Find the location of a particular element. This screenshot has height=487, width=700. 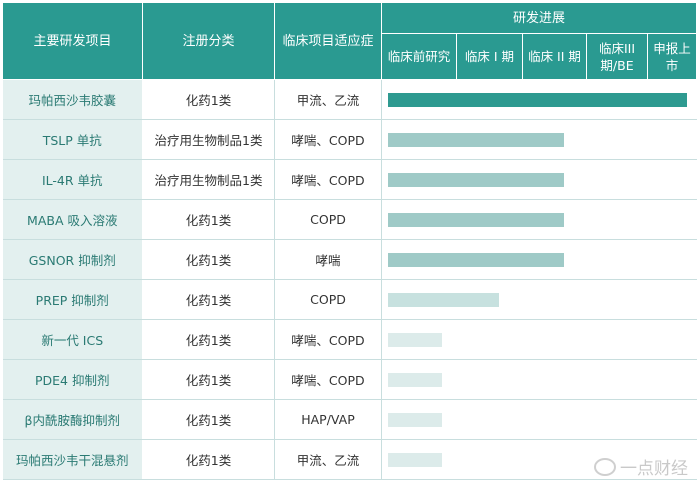

watermark-text: 一点财经 is located at coordinates (654, 469).